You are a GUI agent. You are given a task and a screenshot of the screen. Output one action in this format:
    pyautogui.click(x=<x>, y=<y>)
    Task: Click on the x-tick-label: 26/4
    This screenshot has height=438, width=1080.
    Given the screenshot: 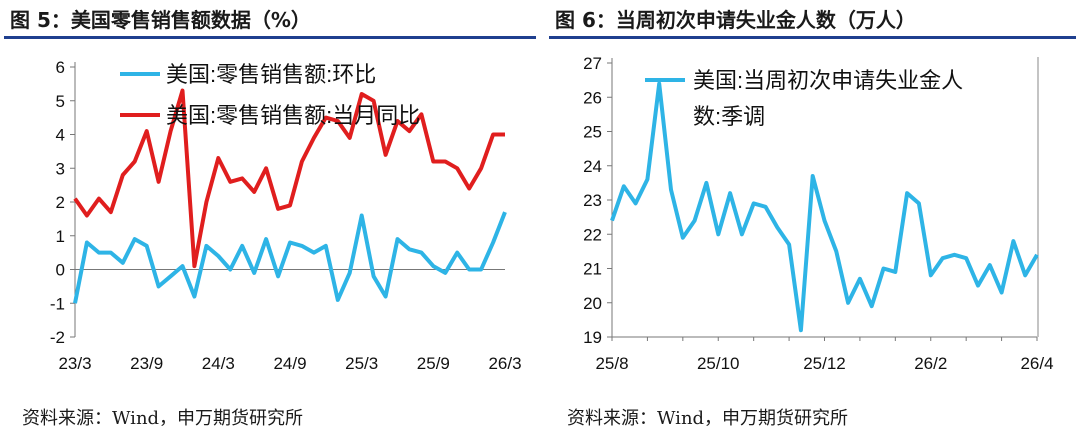 What is the action you would take?
    pyautogui.click(x=1036, y=363)
    